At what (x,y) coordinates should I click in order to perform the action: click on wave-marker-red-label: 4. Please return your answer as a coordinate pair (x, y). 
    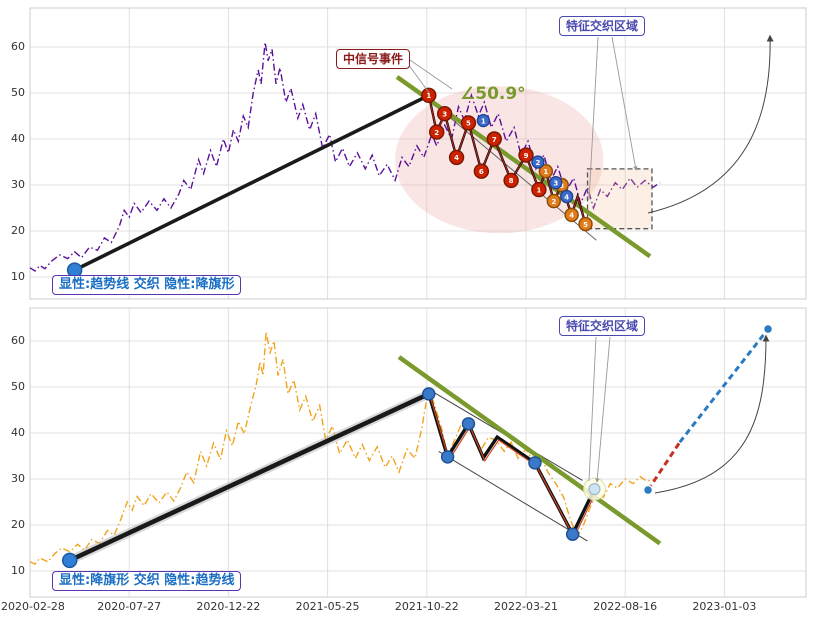
    Looking at the image, I should click on (456, 158).